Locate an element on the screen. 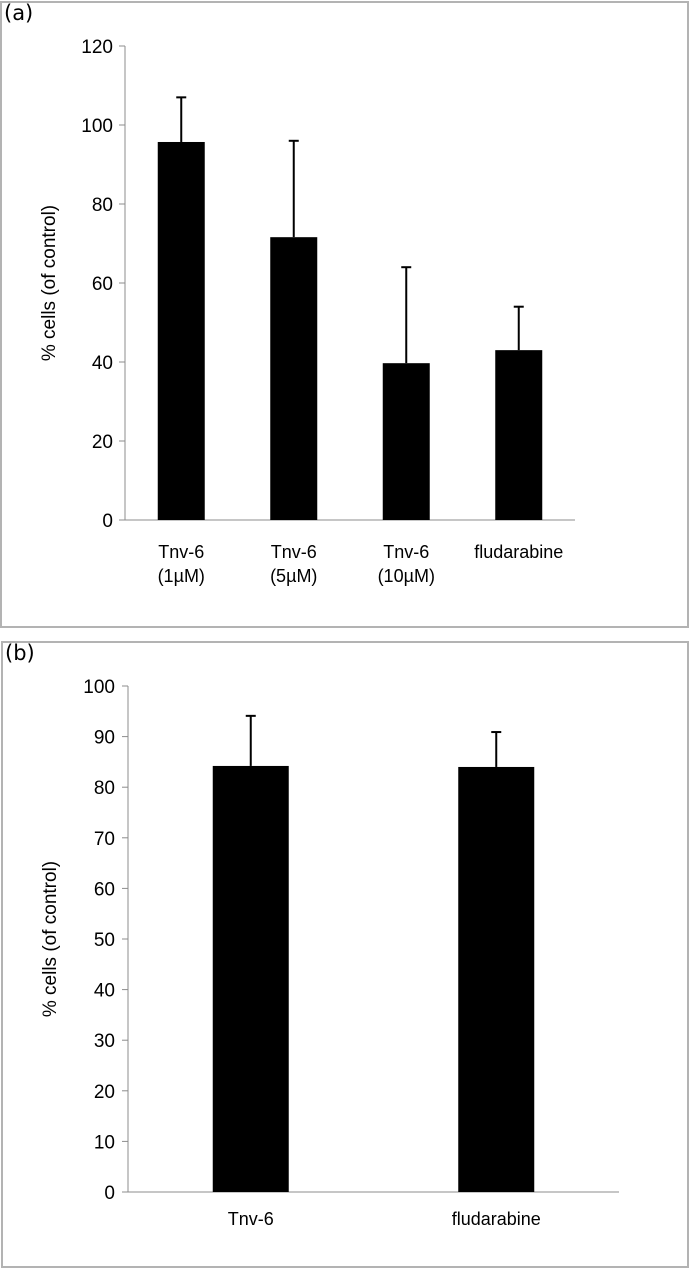 This screenshot has height=1270, width=690. y-tick-label: 90 is located at coordinates (104, 738).